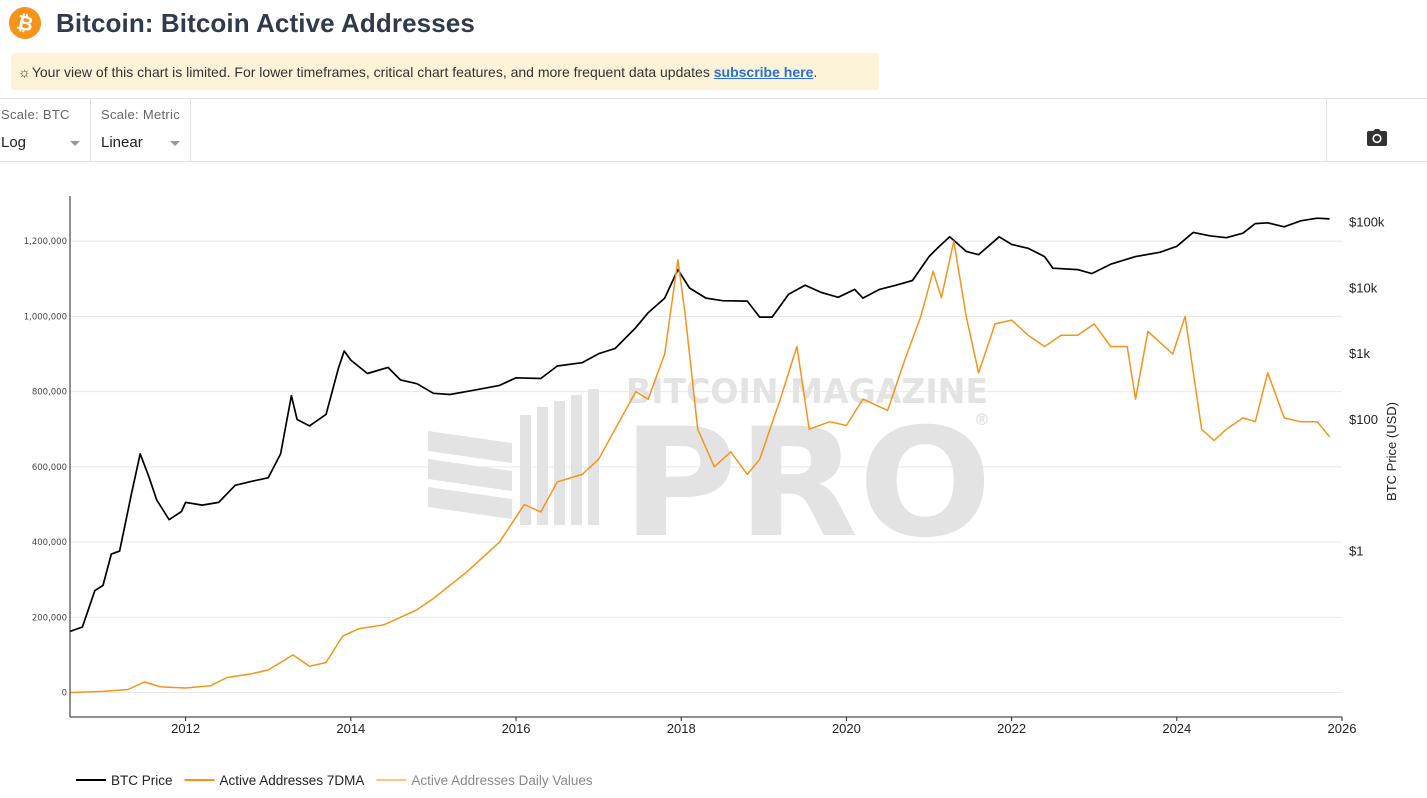  Describe the element at coordinates (763, 71) in the screenshot. I see `subscribe-link: subscribe here` at that location.